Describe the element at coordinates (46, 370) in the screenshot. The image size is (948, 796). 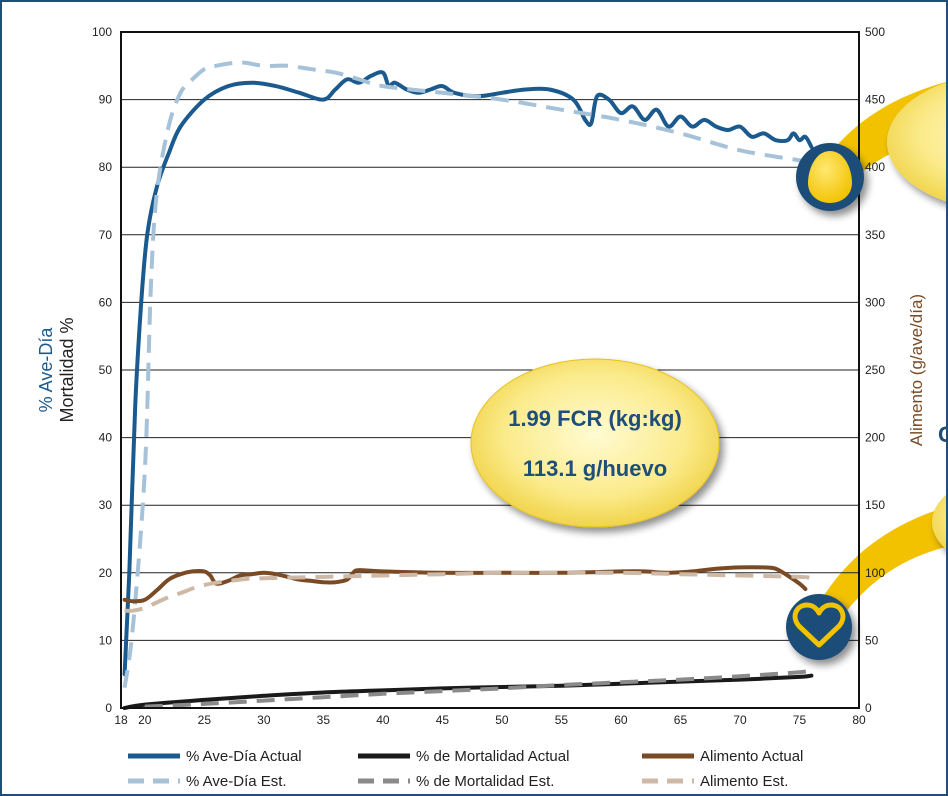
I see `y-left-label-1: % Ave-Día` at that location.